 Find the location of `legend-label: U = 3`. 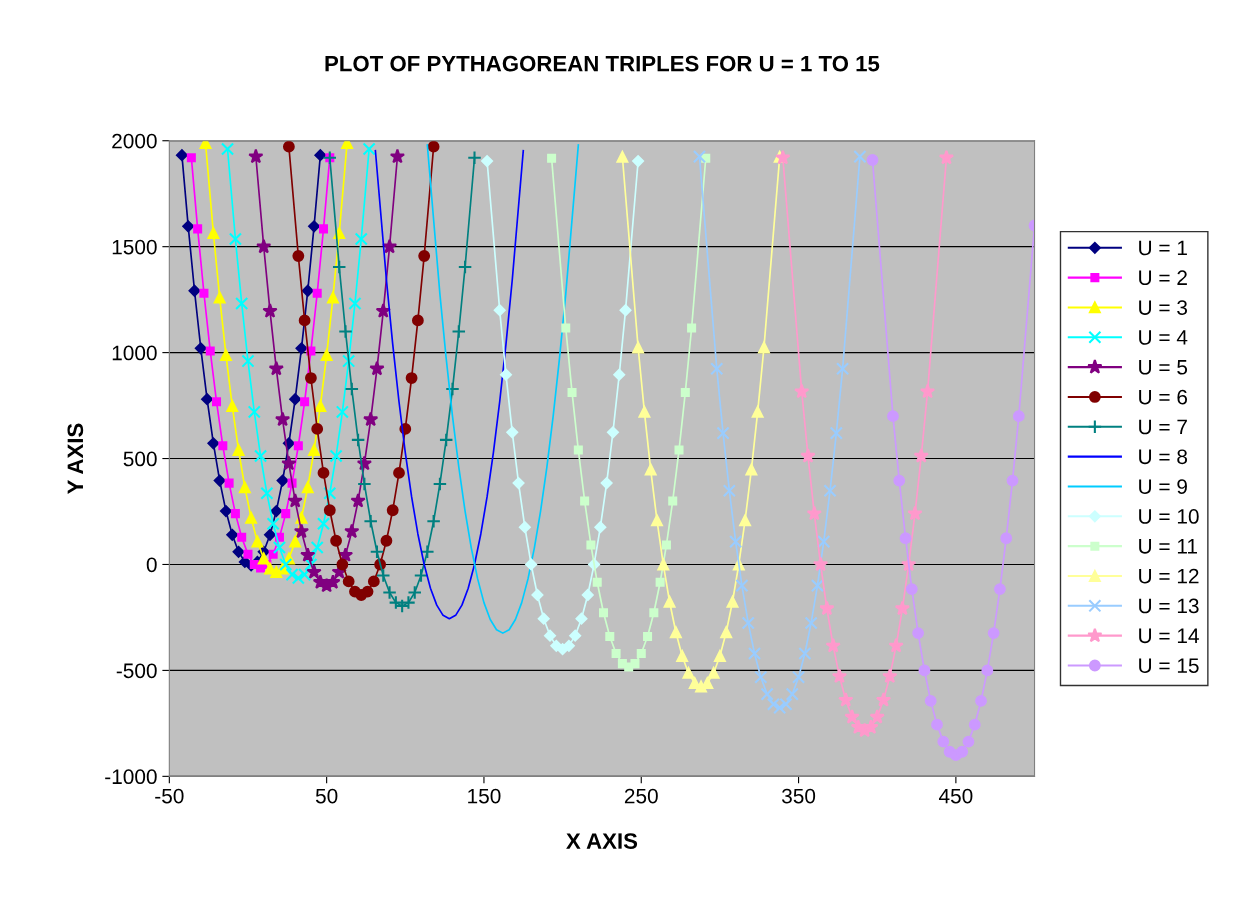

legend-label: U = 3 is located at coordinates (1163, 307).